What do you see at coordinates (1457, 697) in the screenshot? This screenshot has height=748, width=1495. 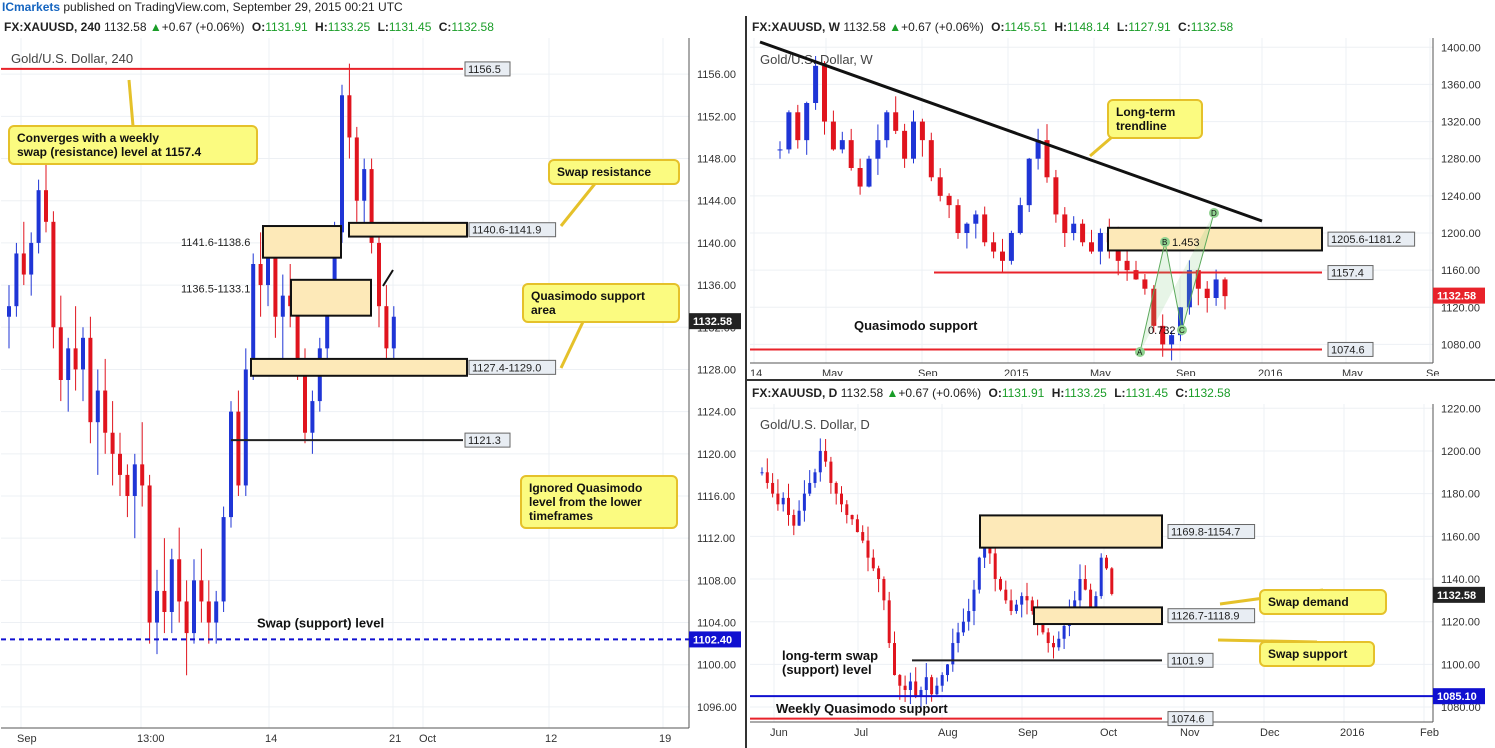 I see `d-swap-price-label: 1085.10` at bounding box center [1457, 697].